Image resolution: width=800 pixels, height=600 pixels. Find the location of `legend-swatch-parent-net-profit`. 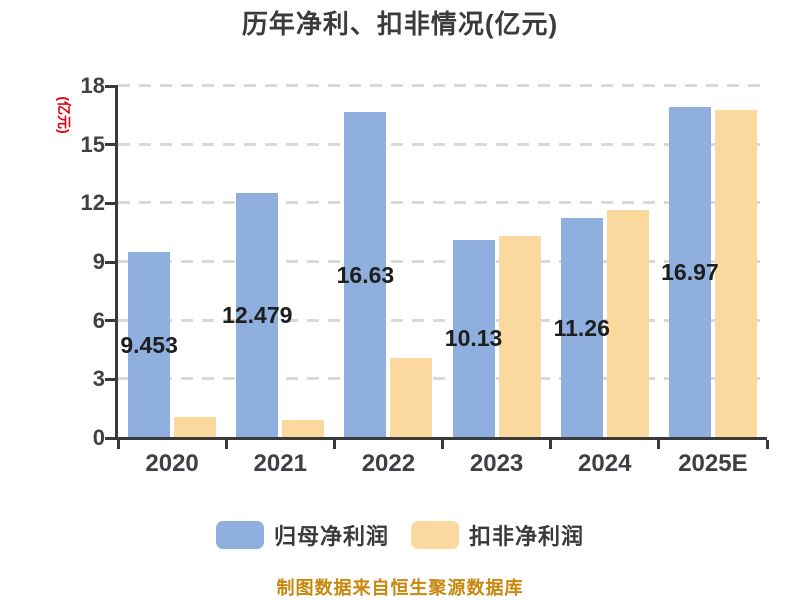

legend-swatch-parent-net-profit is located at coordinates (239, 535).